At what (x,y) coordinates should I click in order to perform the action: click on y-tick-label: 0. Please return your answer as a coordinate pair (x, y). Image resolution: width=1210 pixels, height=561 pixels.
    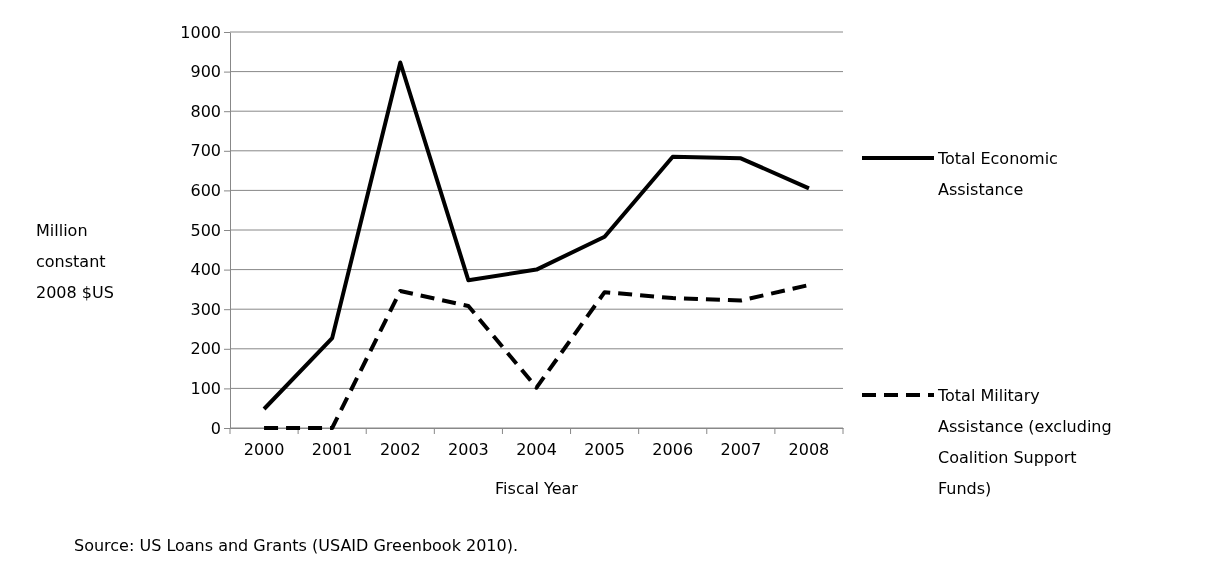
    Looking at the image, I should click on (215, 428).